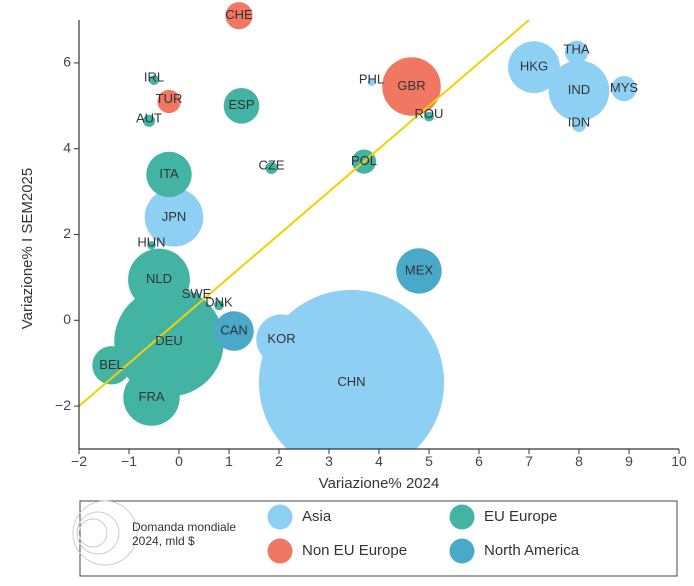 This screenshot has width=694, height=586. I want to click on y-tick-label: 0, so click(67, 319).